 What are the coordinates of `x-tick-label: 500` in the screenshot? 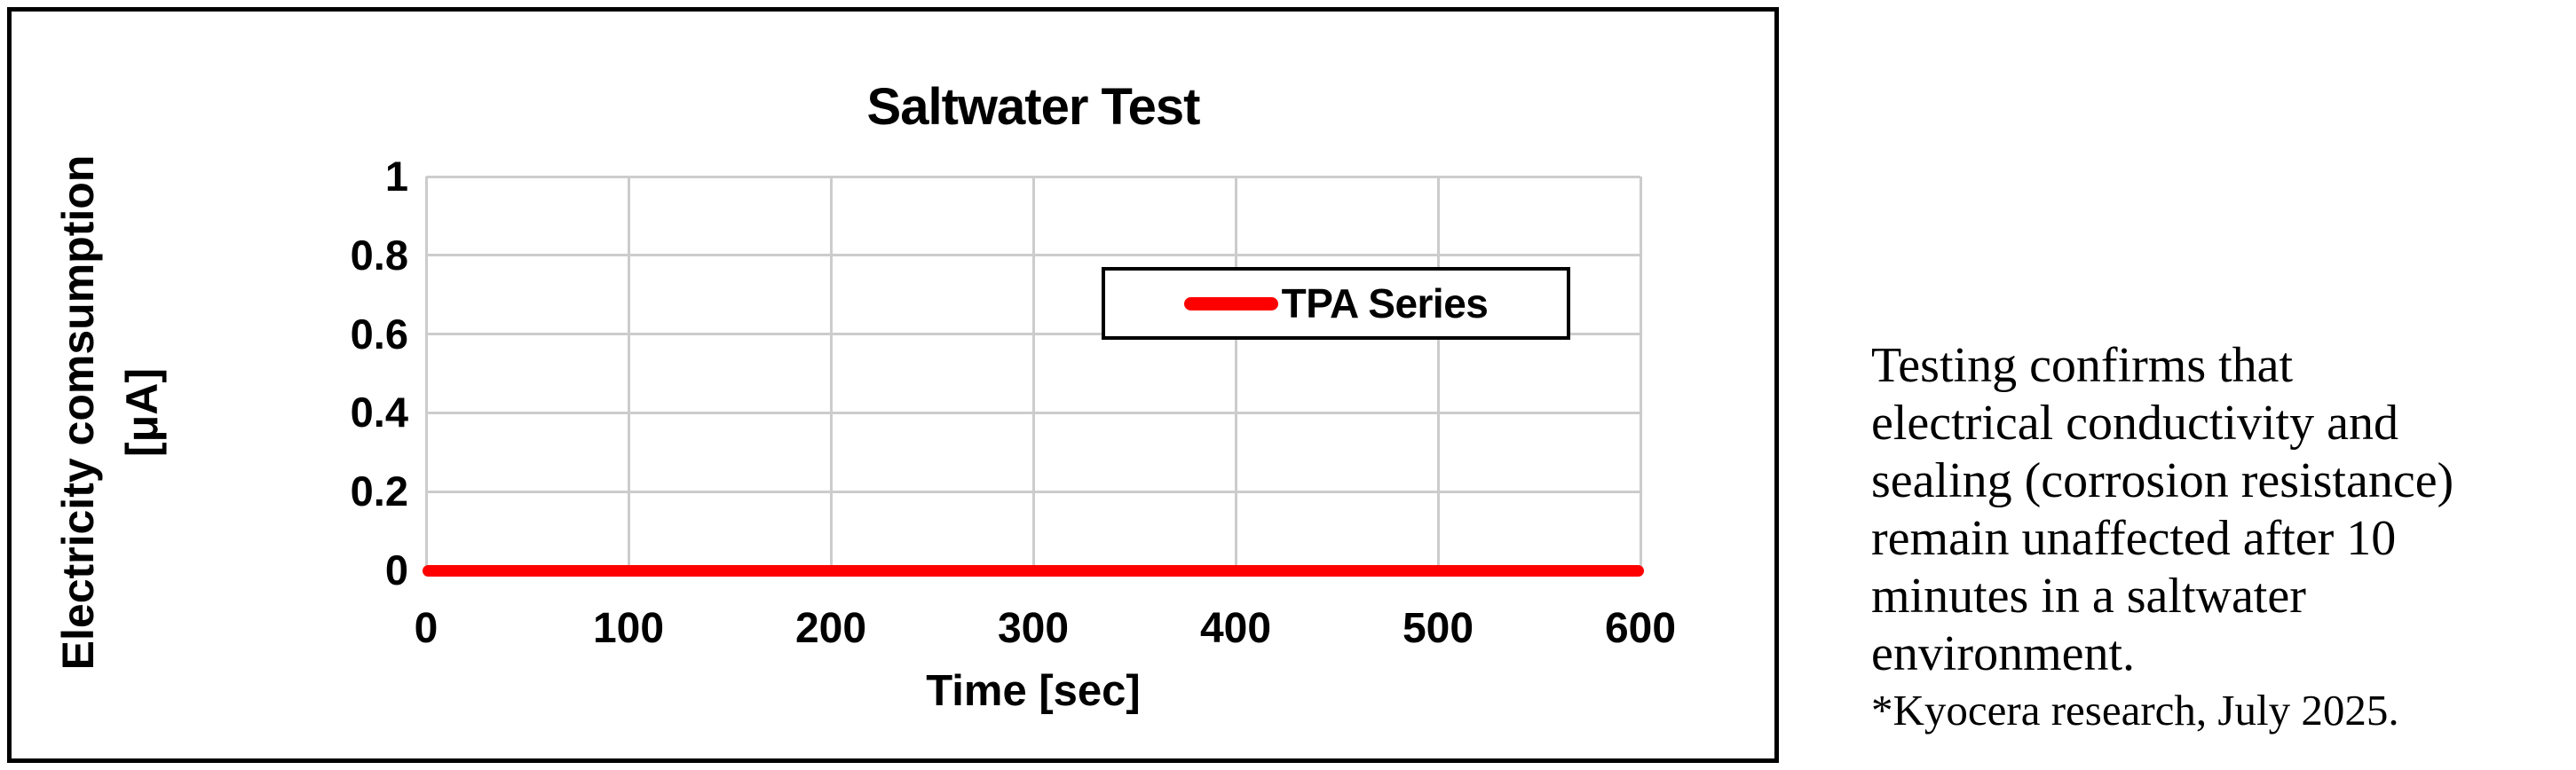 It's located at (1438, 628).